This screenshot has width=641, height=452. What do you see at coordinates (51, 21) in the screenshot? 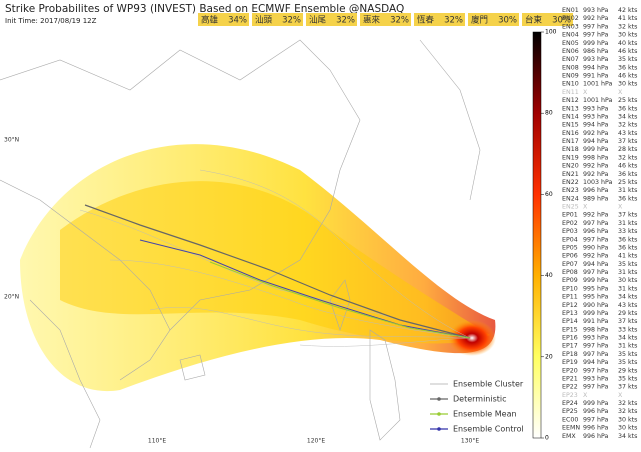
I see `init-time: Init Time: 2017/08/19 12Z` at bounding box center [51, 21].